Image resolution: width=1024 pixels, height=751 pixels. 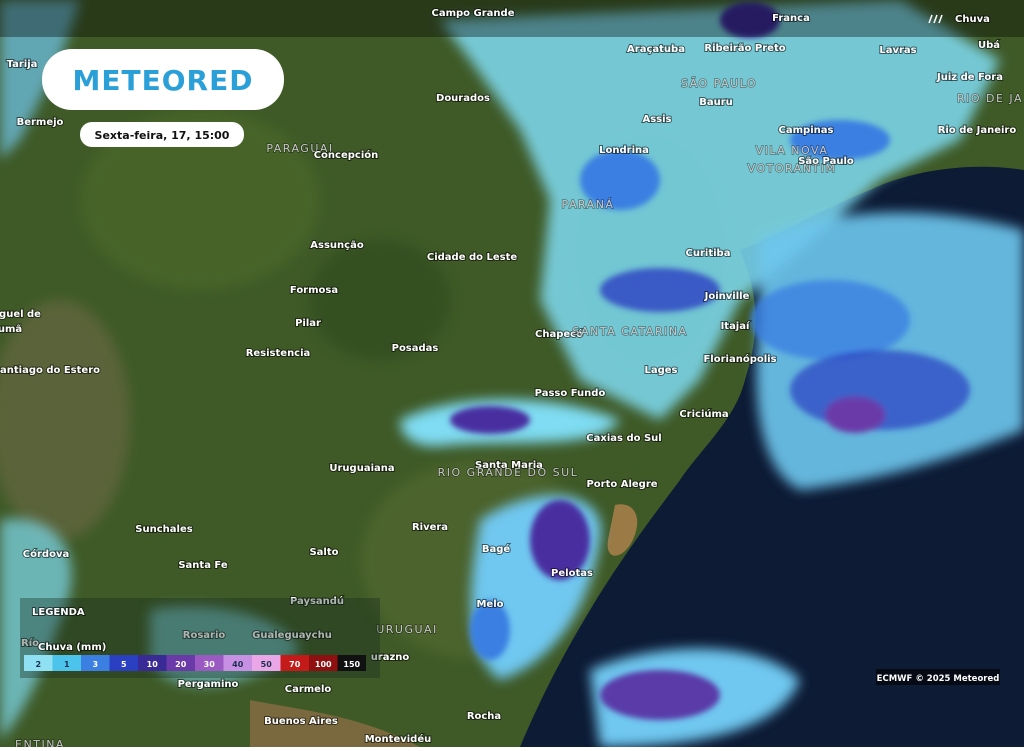 I want to click on region-label: SANTA CATARINA, so click(x=629, y=331).